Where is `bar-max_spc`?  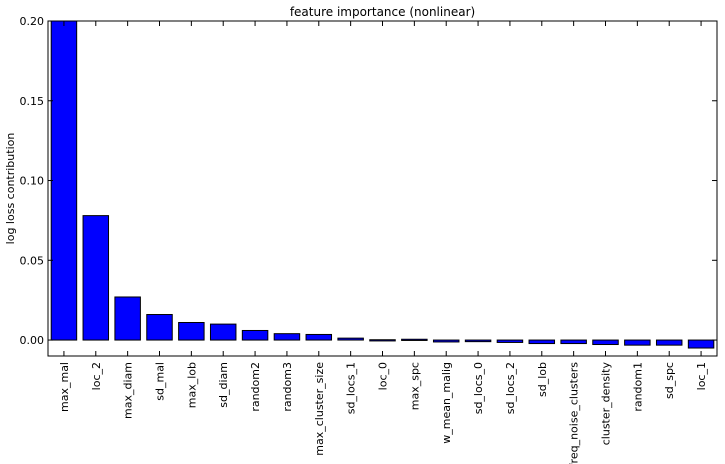
bar-max_spc is located at coordinates (414, 339).